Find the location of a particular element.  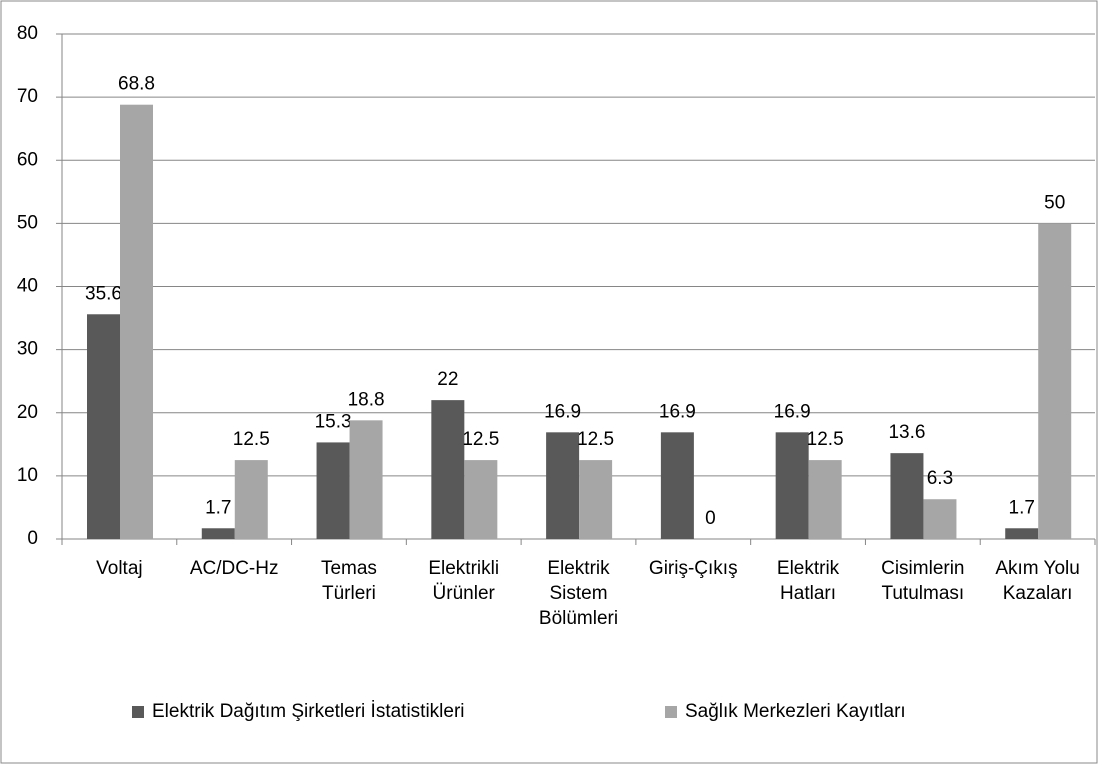

data-label: 50 is located at coordinates (1054, 202).